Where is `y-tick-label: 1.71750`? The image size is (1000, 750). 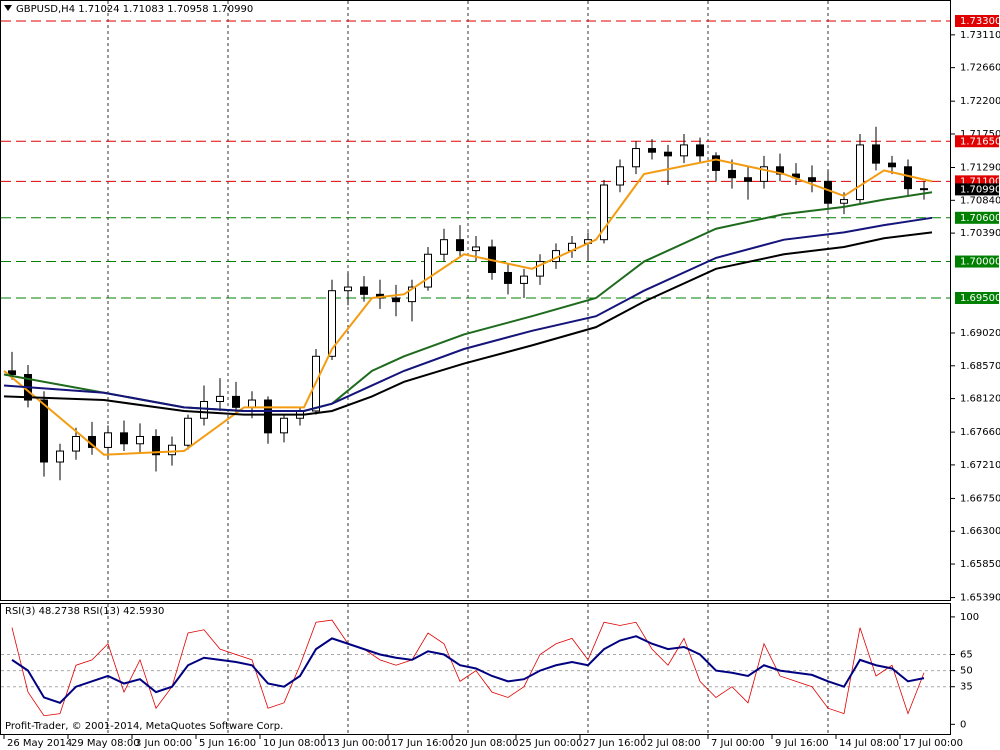 y-tick-label: 1.71750 is located at coordinates (980, 134).